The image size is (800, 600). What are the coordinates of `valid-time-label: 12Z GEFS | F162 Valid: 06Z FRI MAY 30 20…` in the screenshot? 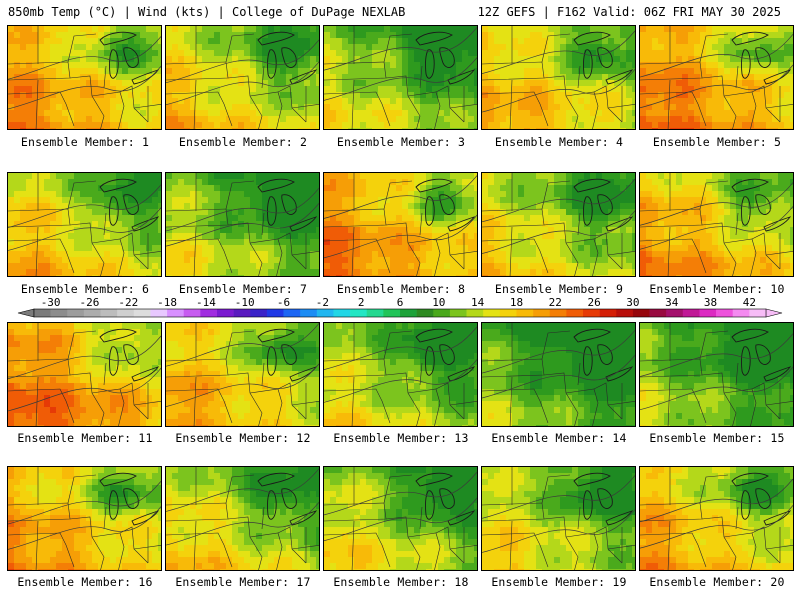 It's located at (629, 12).